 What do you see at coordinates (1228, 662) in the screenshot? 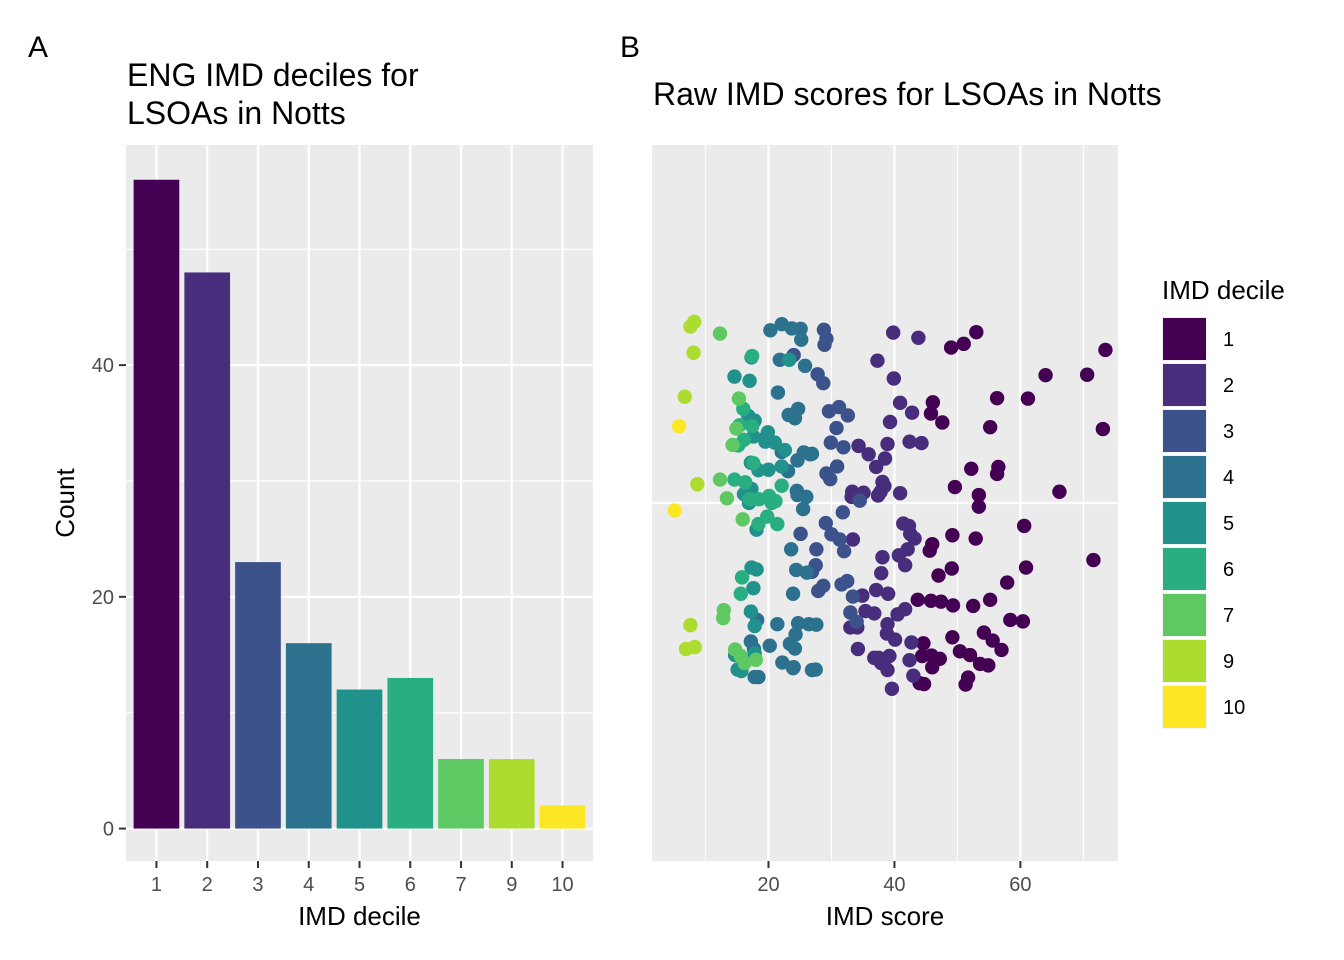
I see `legend-label-9: 9` at bounding box center [1228, 662].